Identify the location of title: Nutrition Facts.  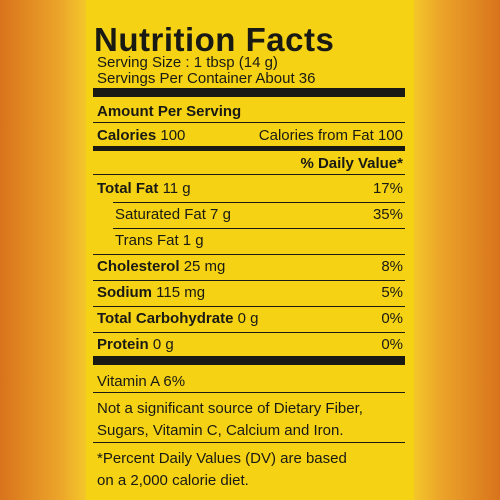
(214, 39).